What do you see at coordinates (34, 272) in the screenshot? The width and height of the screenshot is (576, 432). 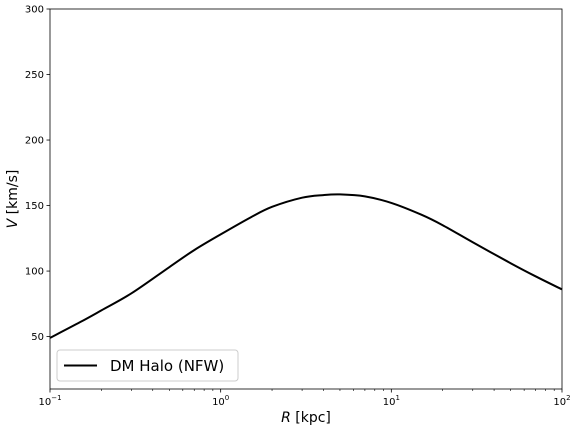 I see `y-tick-label: 100` at bounding box center [34, 272].